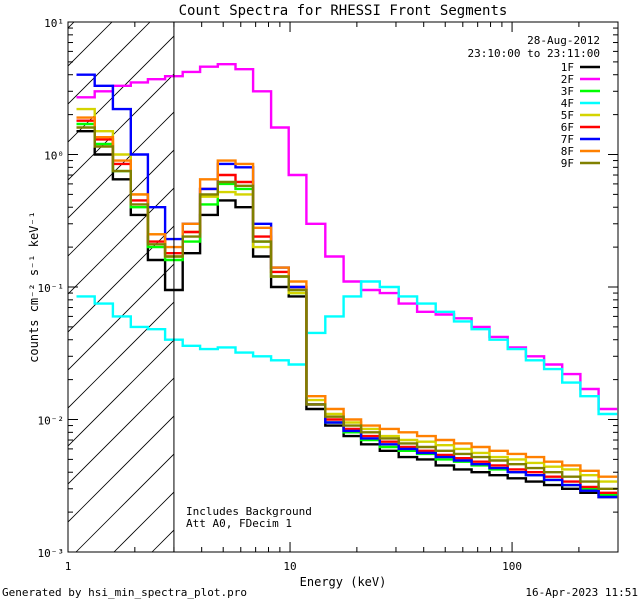 The width and height of the screenshot is (640, 600). I want to click on observation-date: 28-Aug-2012, so click(563, 40).